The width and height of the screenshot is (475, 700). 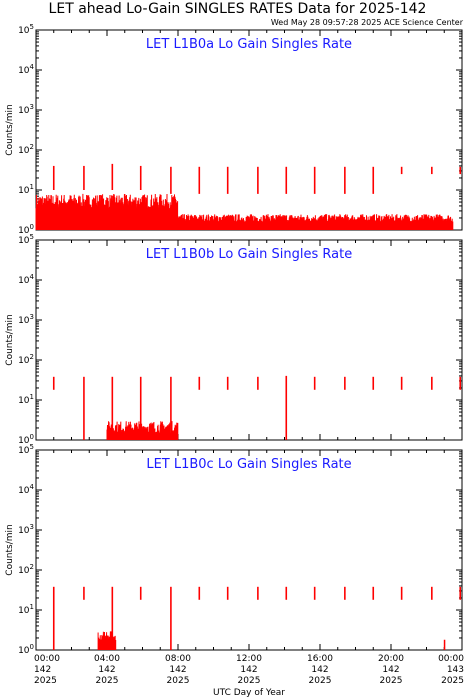 I want to click on x-tick-label-time: 20:00, so click(x=391, y=659).